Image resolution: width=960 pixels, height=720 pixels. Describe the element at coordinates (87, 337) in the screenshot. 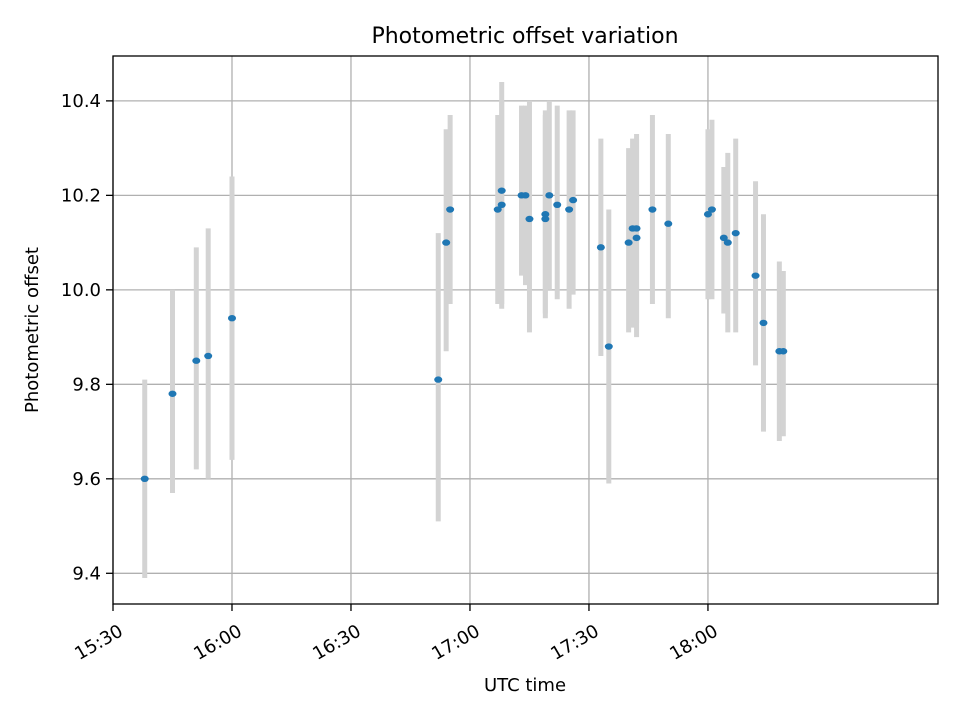

I see `y-axis-ticks: 9.4 9.6 9.8 10.0 10.2 10.4` at that location.